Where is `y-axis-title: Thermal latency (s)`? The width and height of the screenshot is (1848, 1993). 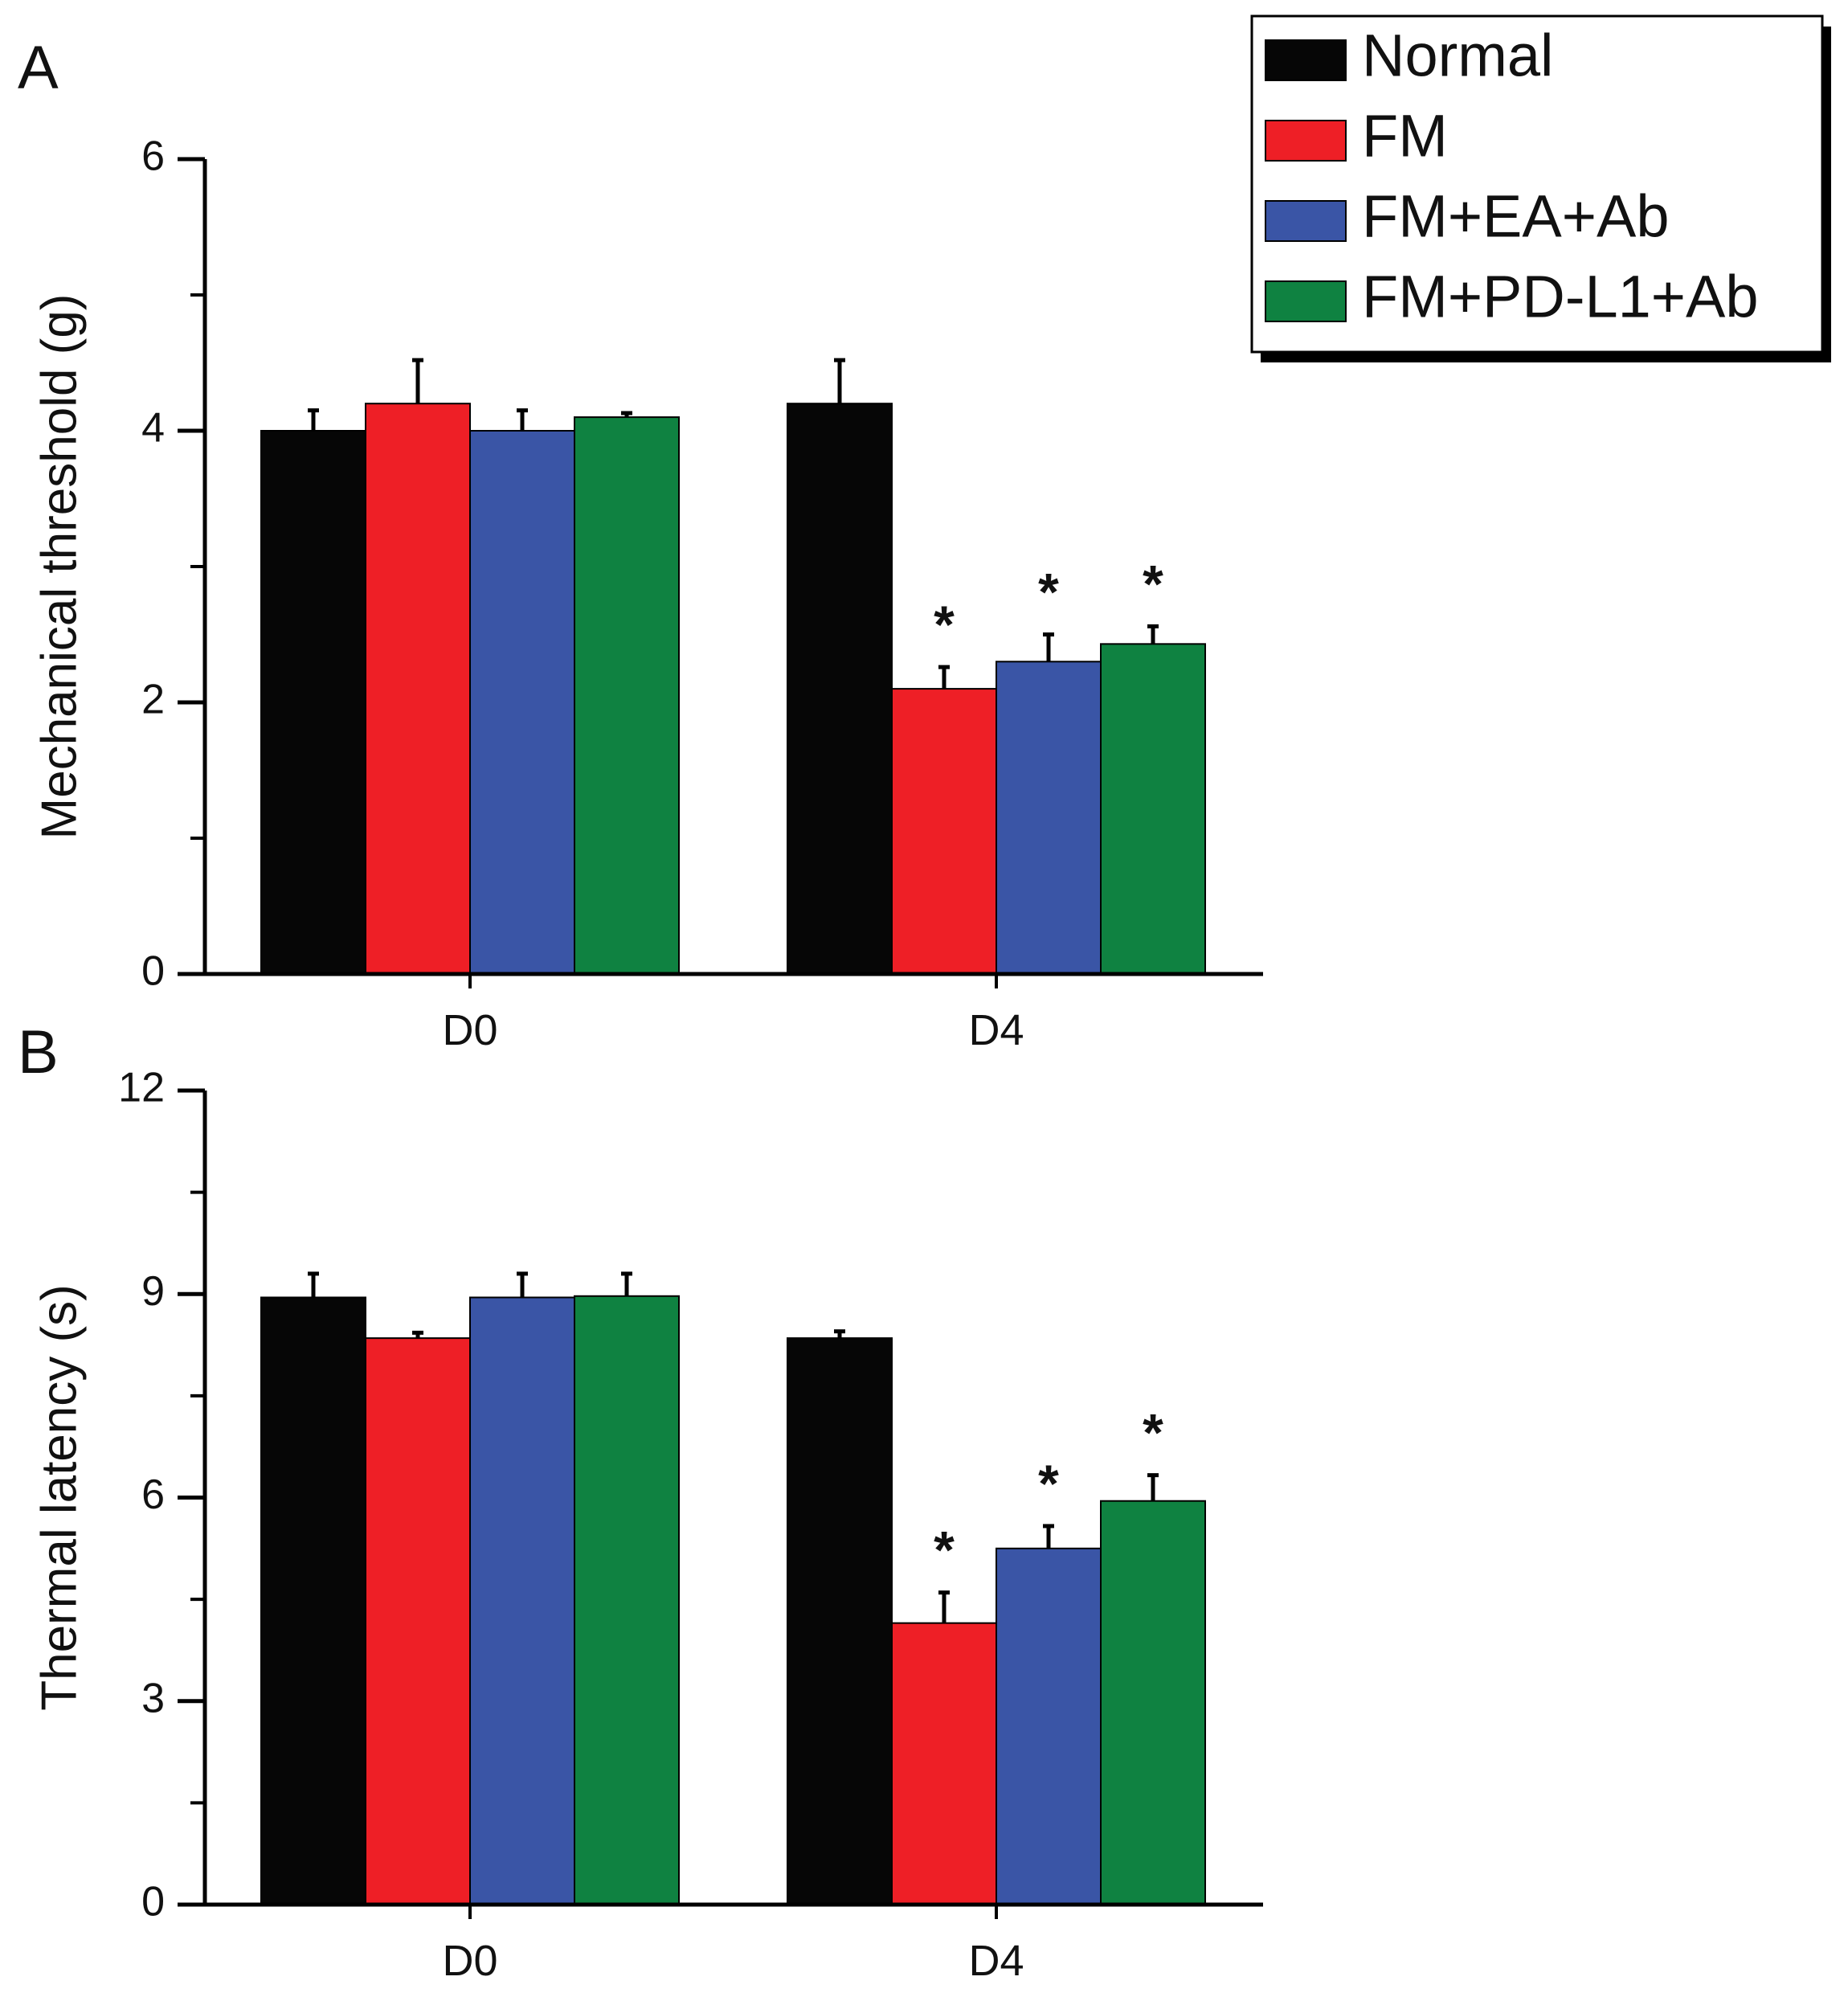
y-axis-title: Thermal latency (s) is located at coordinates (59, 1497).